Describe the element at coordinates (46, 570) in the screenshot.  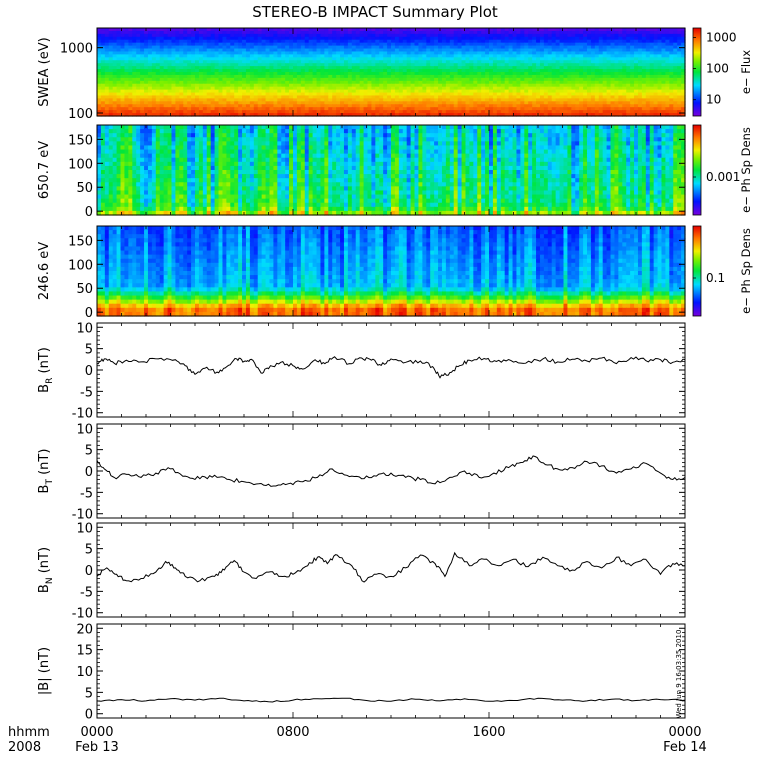
I see `y-axis-label: BN (nT)` at that location.